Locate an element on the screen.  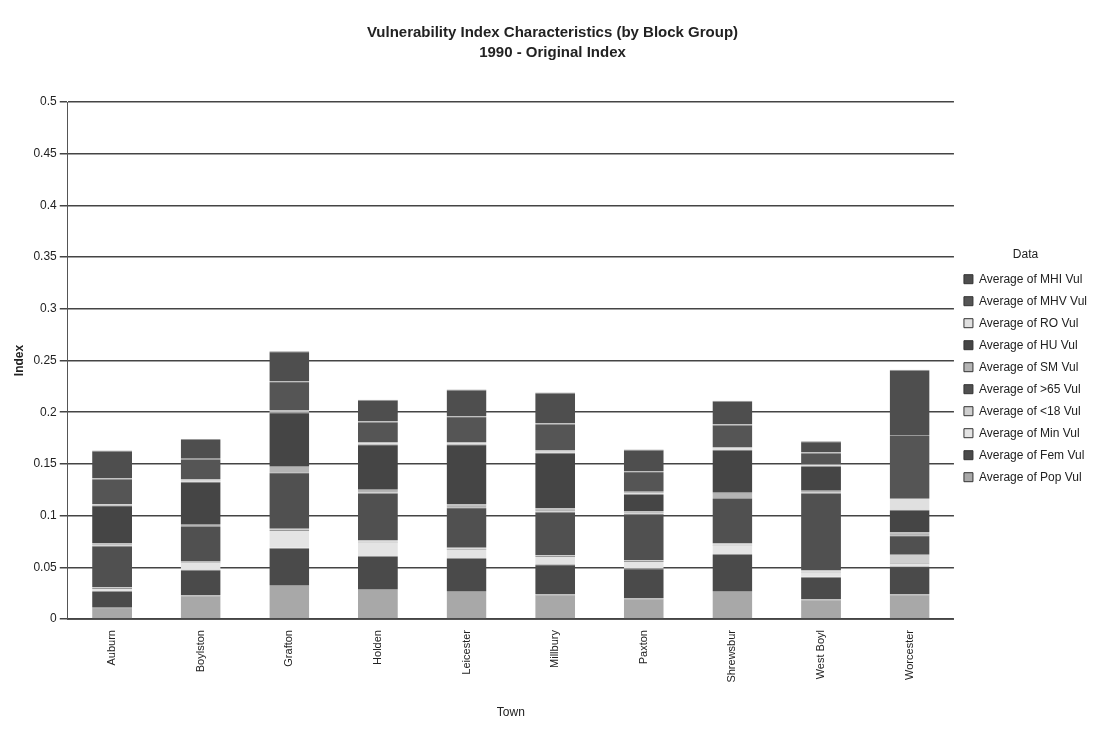
legend-label: Average of RO Vul is located at coordinates (1028, 322).